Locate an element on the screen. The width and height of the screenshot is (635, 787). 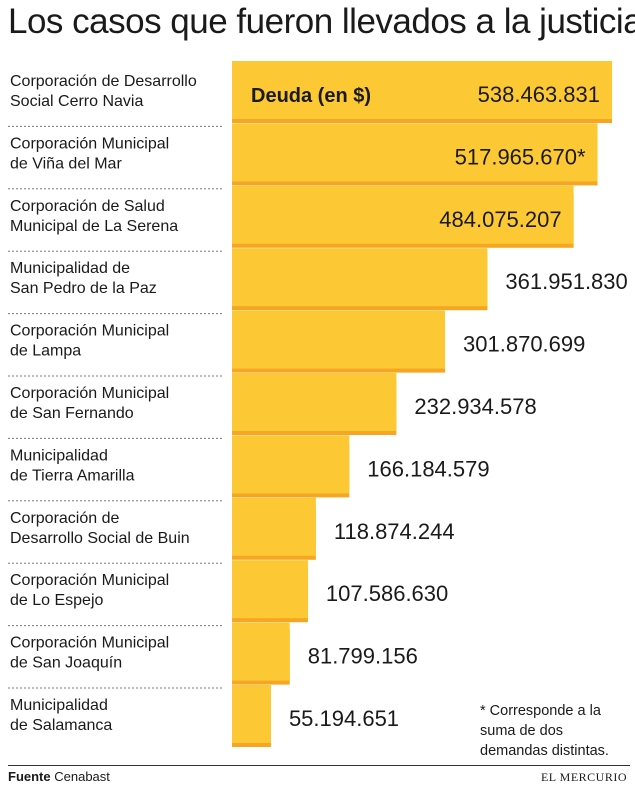
value-label: 517.965.670* is located at coordinates (520, 156).